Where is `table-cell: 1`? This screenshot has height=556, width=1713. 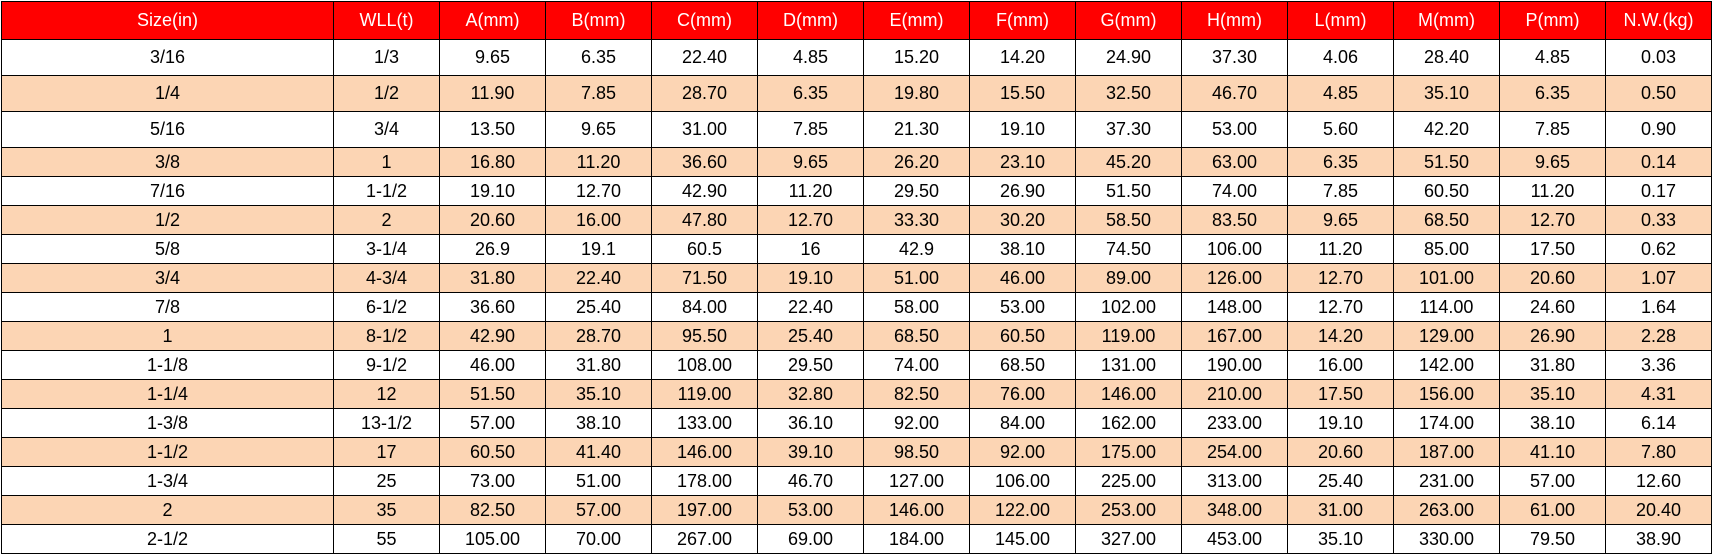
table-cell: 1 is located at coordinates (386, 162).